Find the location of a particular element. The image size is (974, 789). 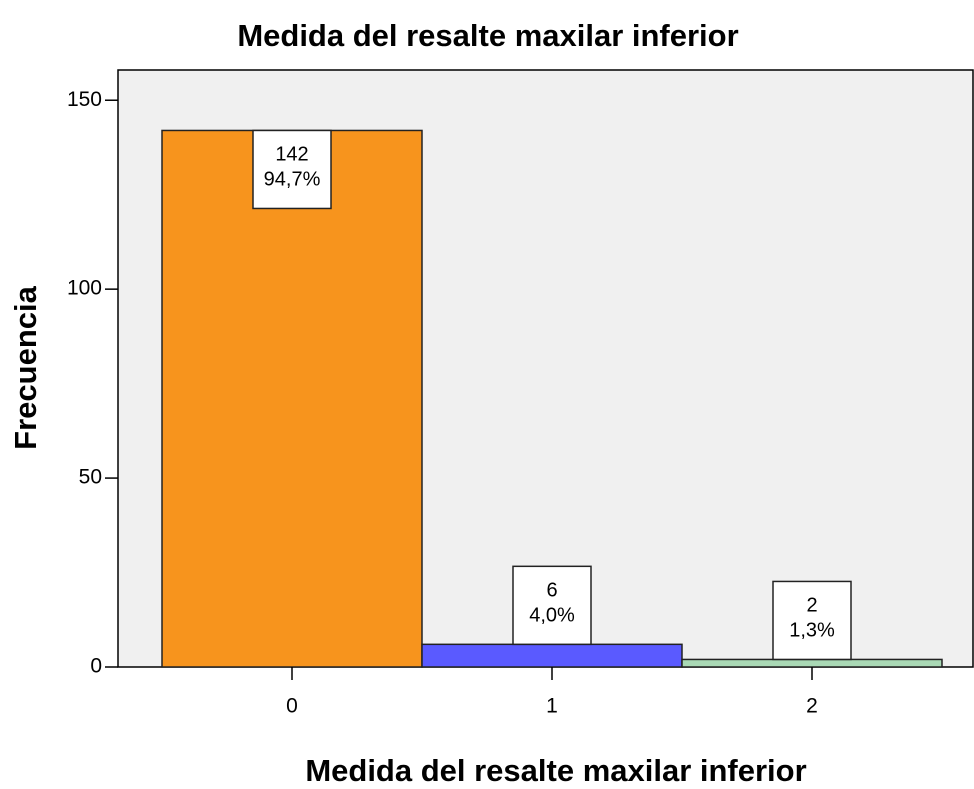

x-axis-label: Medida del resalte maxilar inferior is located at coordinates (555, 770).